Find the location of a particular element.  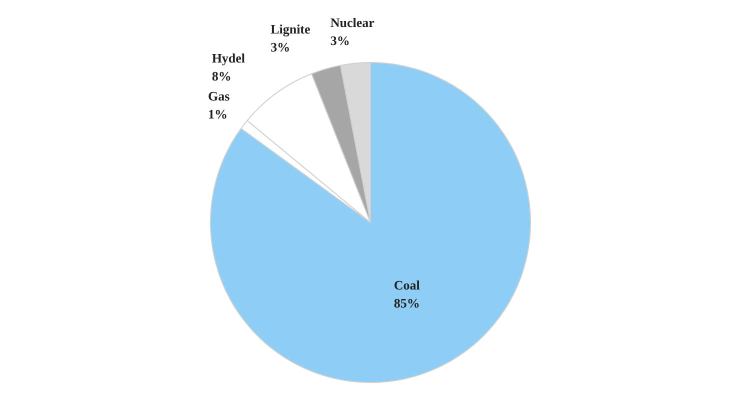

slice-label: Coal is located at coordinates (407, 284).